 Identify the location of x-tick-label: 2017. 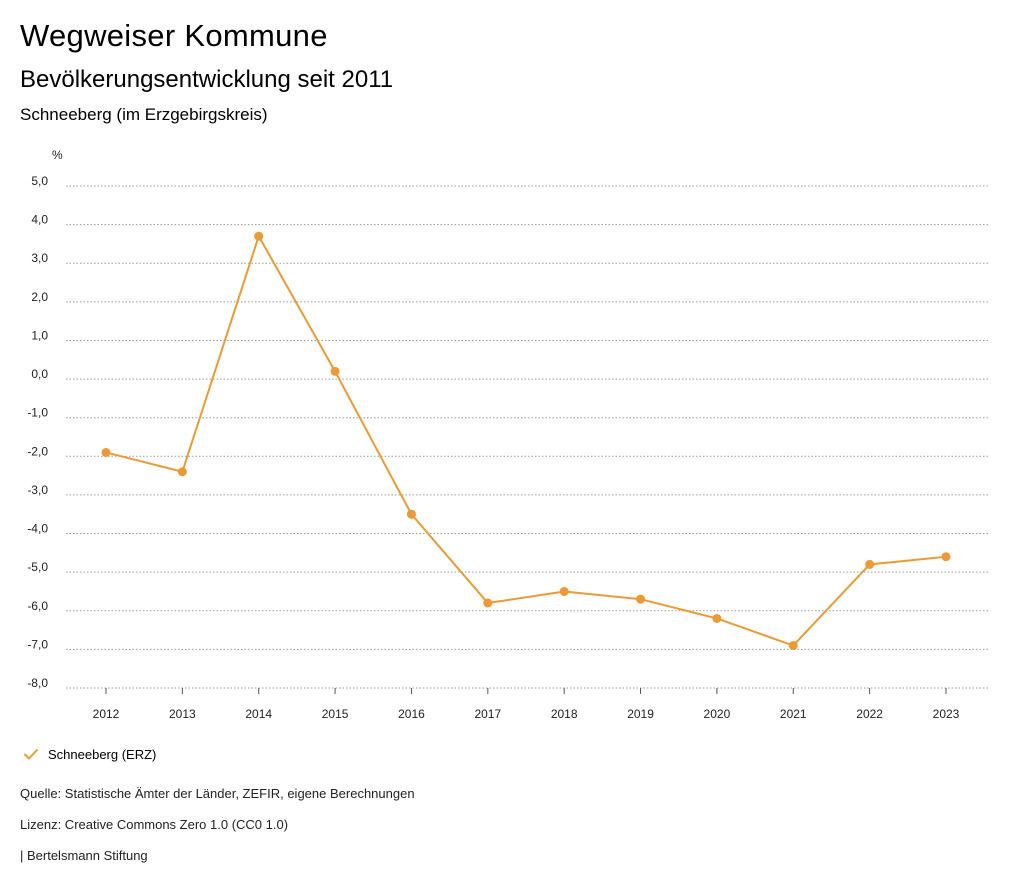
(487, 714).